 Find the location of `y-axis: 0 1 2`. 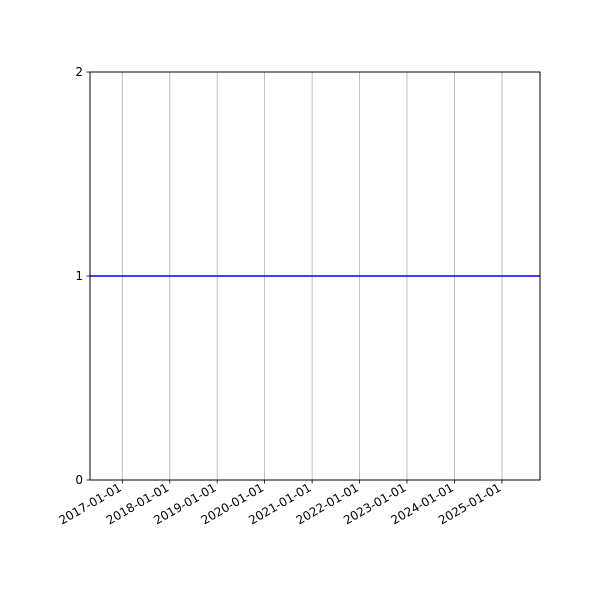

y-axis: 0 1 2 is located at coordinates (82, 276).